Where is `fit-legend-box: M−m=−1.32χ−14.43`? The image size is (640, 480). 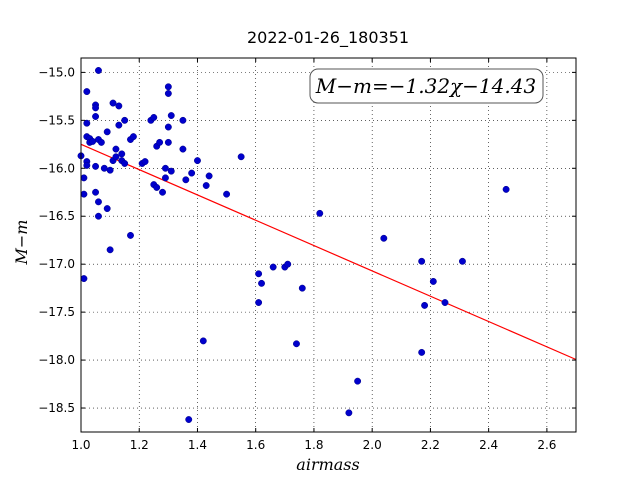 fit-legend-box: M−m=−1.32χ−14.43 is located at coordinates (426, 86).